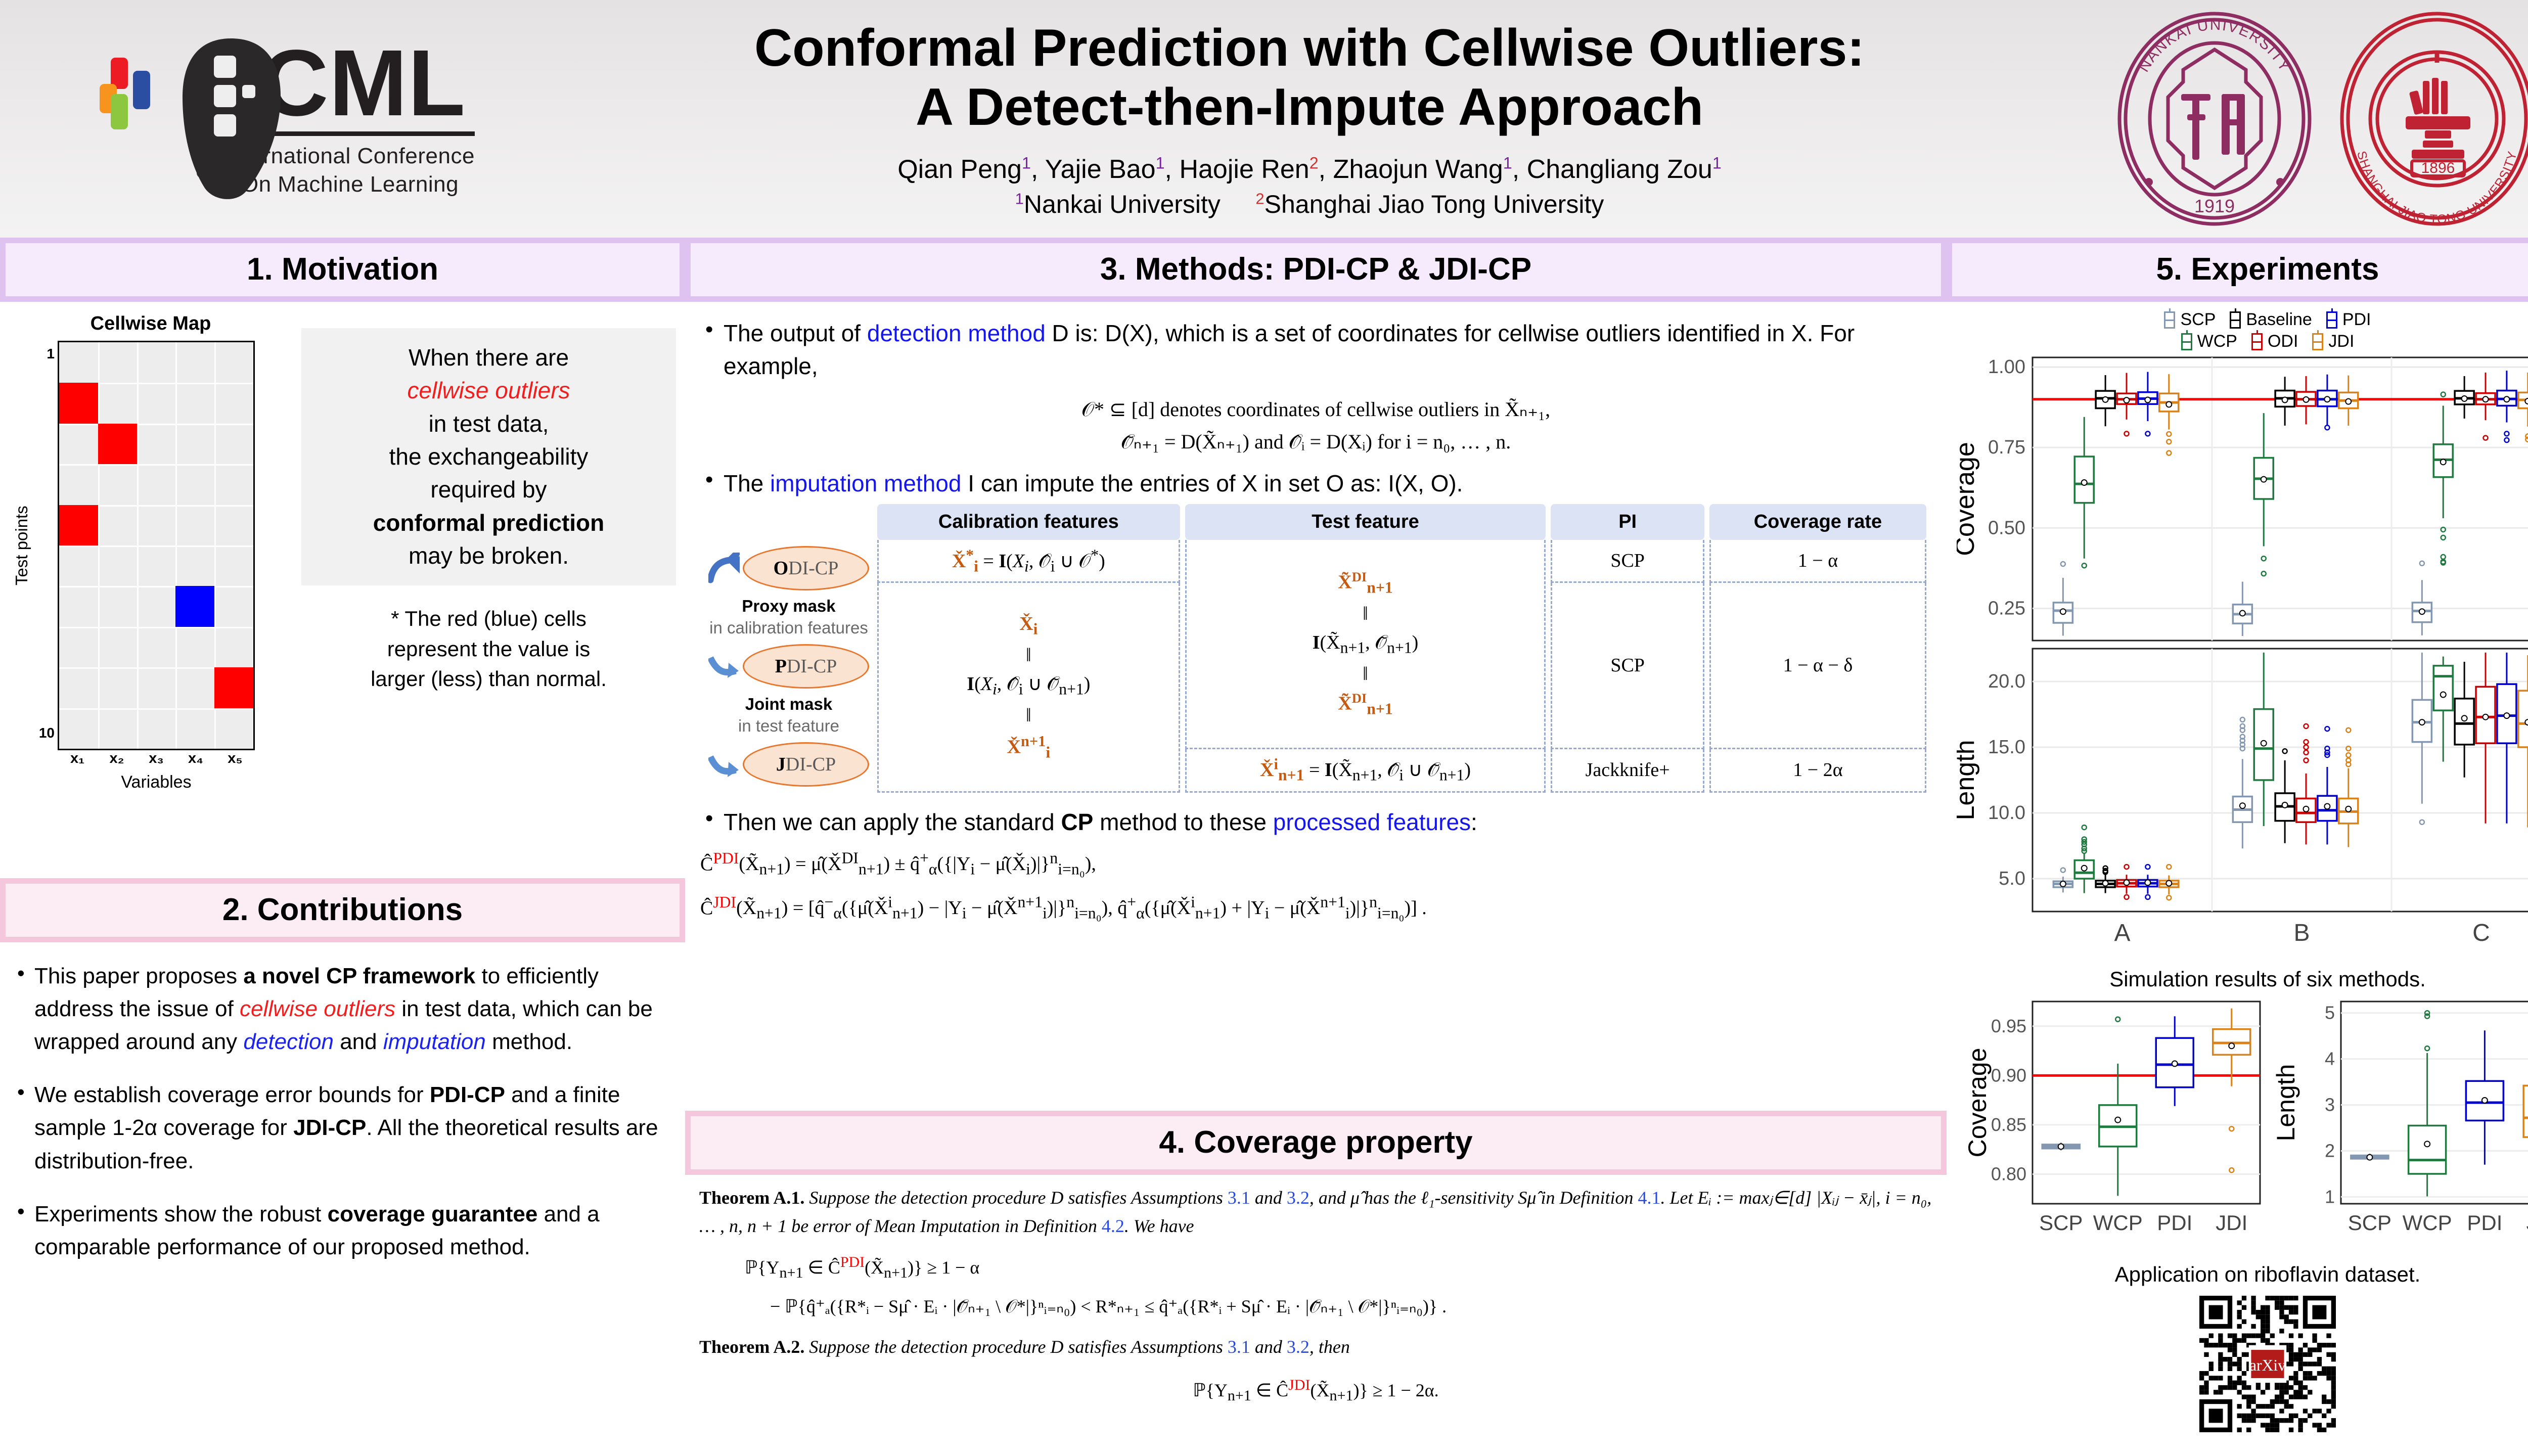 This screenshot has width=2528, height=1456. What do you see at coordinates (1650, 1198) in the screenshot?
I see `theorem-a1-ref-4-1: 4.1` at bounding box center [1650, 1198].